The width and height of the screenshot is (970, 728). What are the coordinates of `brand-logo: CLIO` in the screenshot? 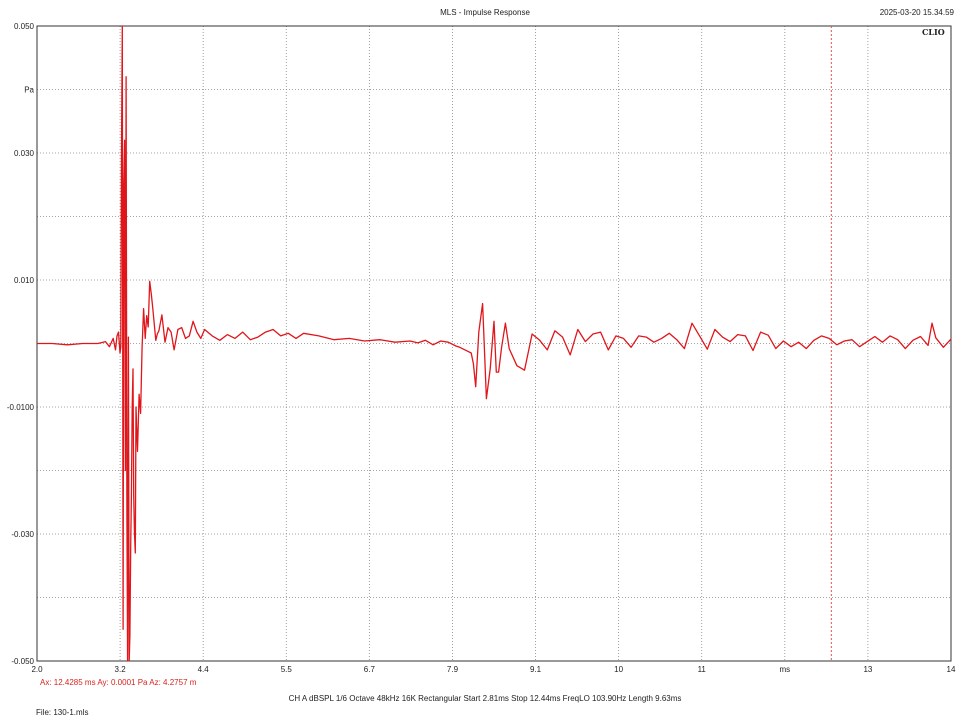 It's located at (933, 32).